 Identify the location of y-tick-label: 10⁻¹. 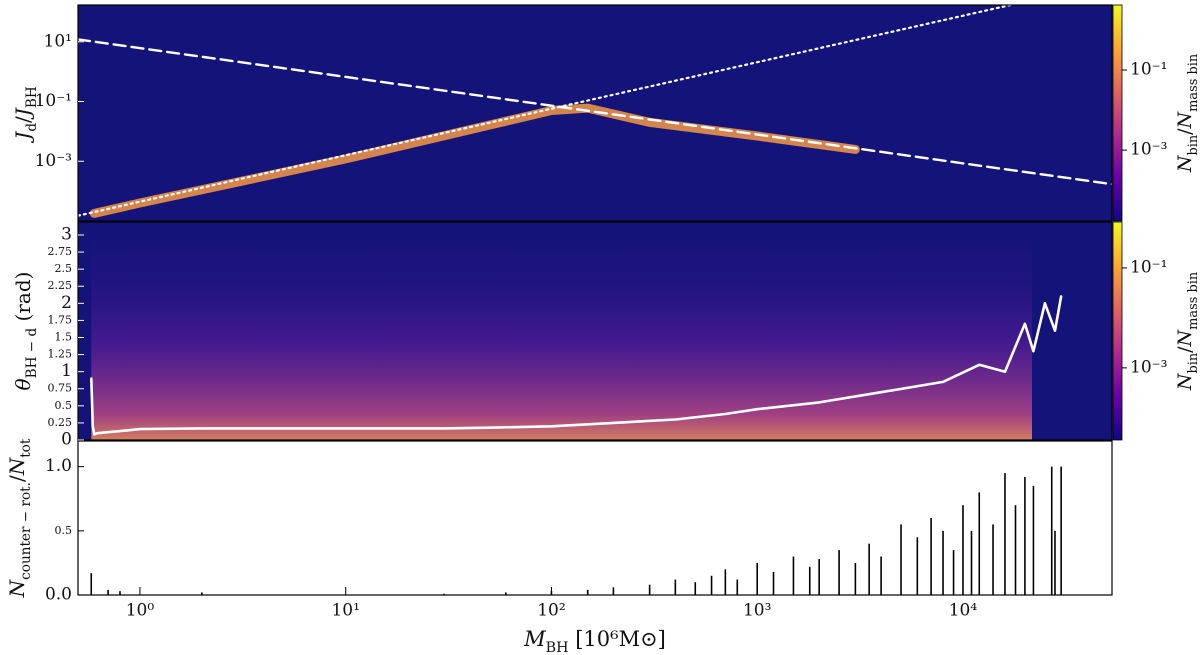
(53, 101).